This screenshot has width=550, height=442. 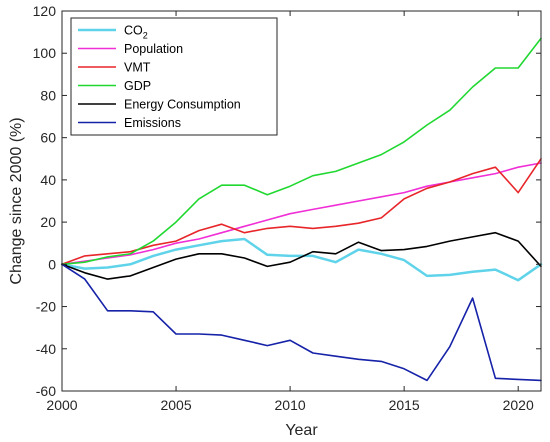 I want to click on legend-label-gdp: GDP, so click(x=137, y=86).